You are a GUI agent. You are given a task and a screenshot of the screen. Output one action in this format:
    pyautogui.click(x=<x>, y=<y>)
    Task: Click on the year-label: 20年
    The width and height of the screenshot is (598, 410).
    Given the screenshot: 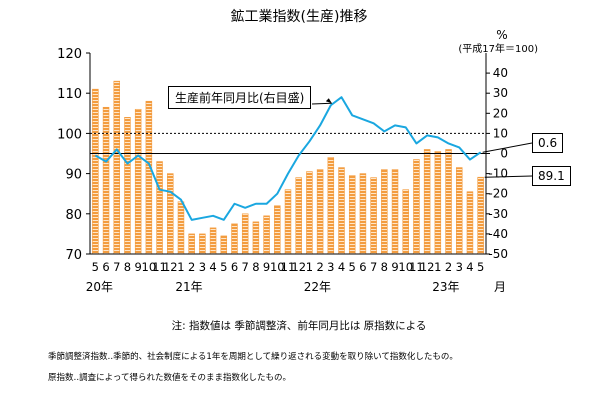 What is the action you would take?
    pyautogui.click(x=99, y=287)
    